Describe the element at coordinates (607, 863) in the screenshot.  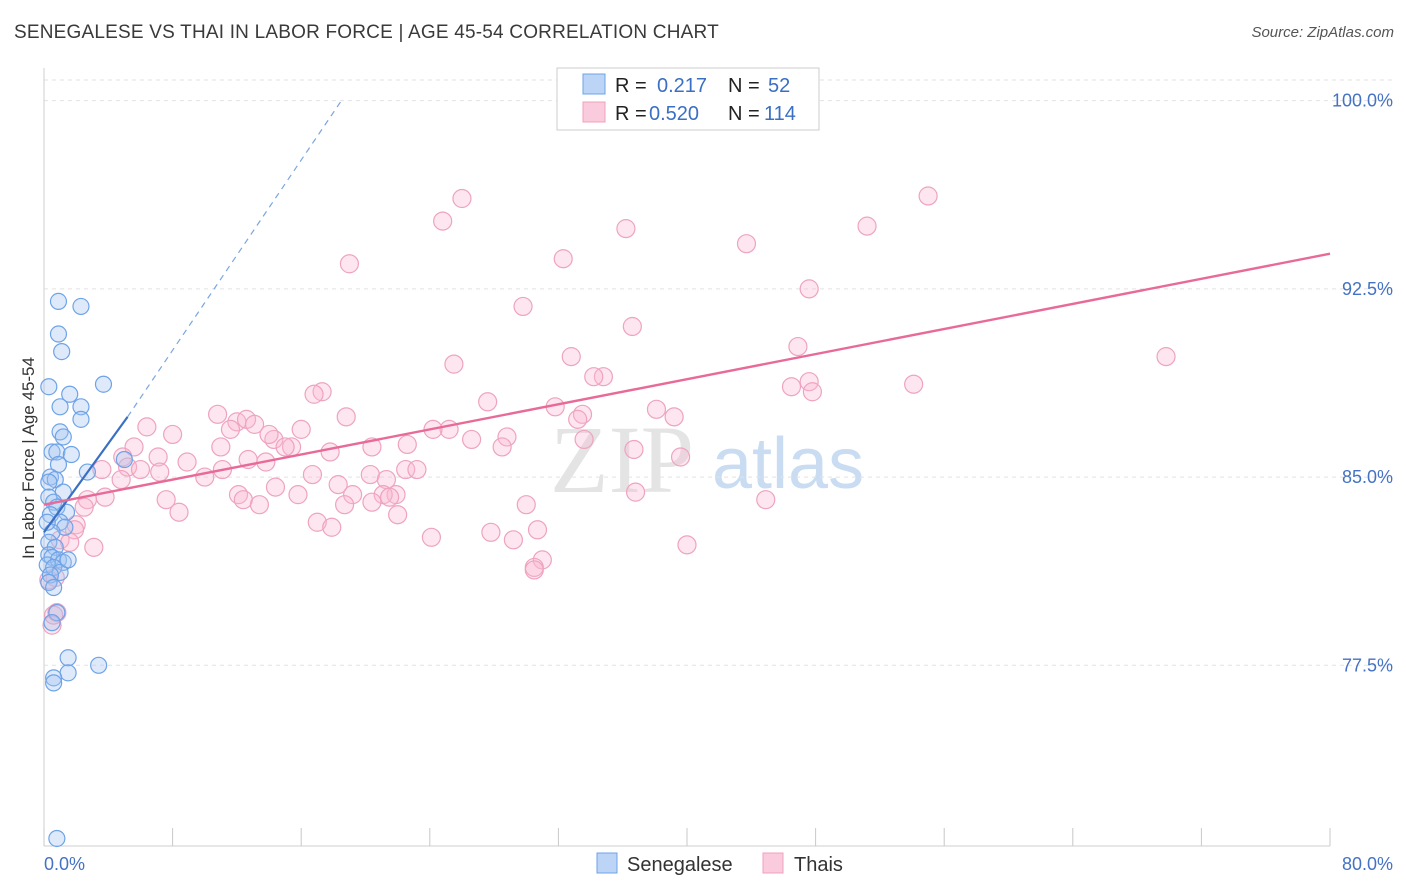
I see `bottom-legend-swatch-senegalese` at that location.